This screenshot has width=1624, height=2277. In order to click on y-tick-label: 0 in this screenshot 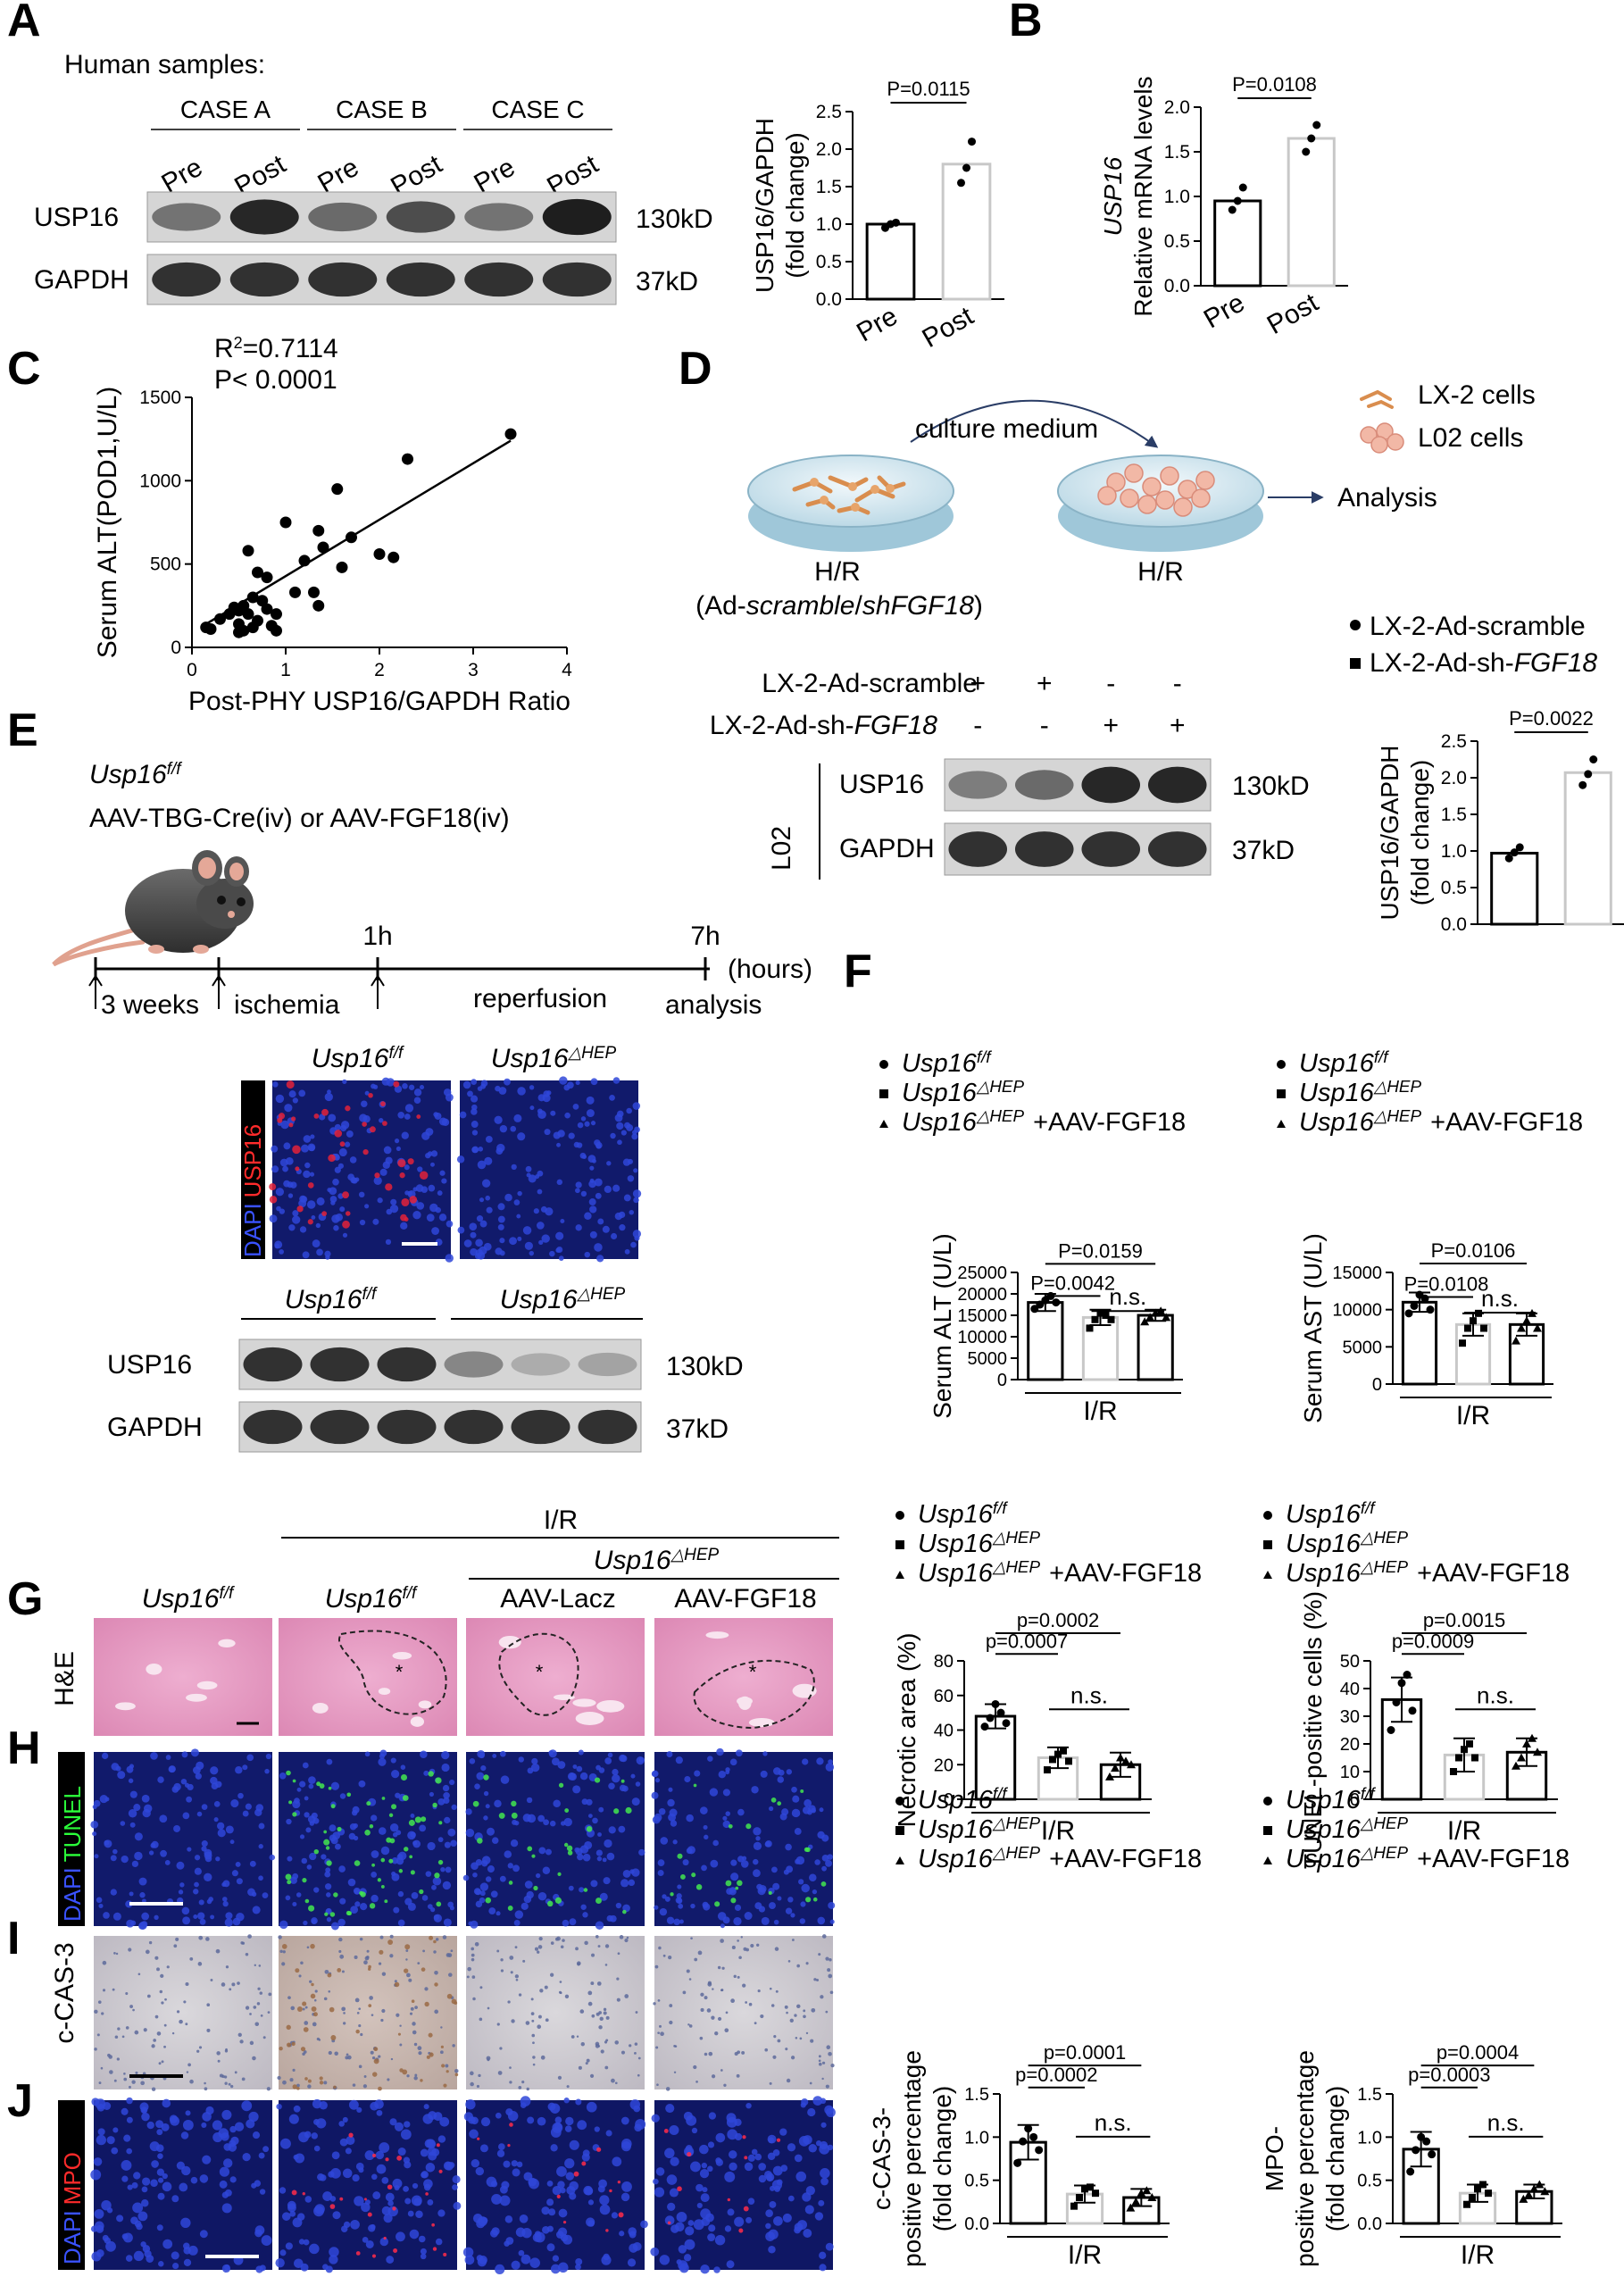, I will do `click(1002, 1380)`.